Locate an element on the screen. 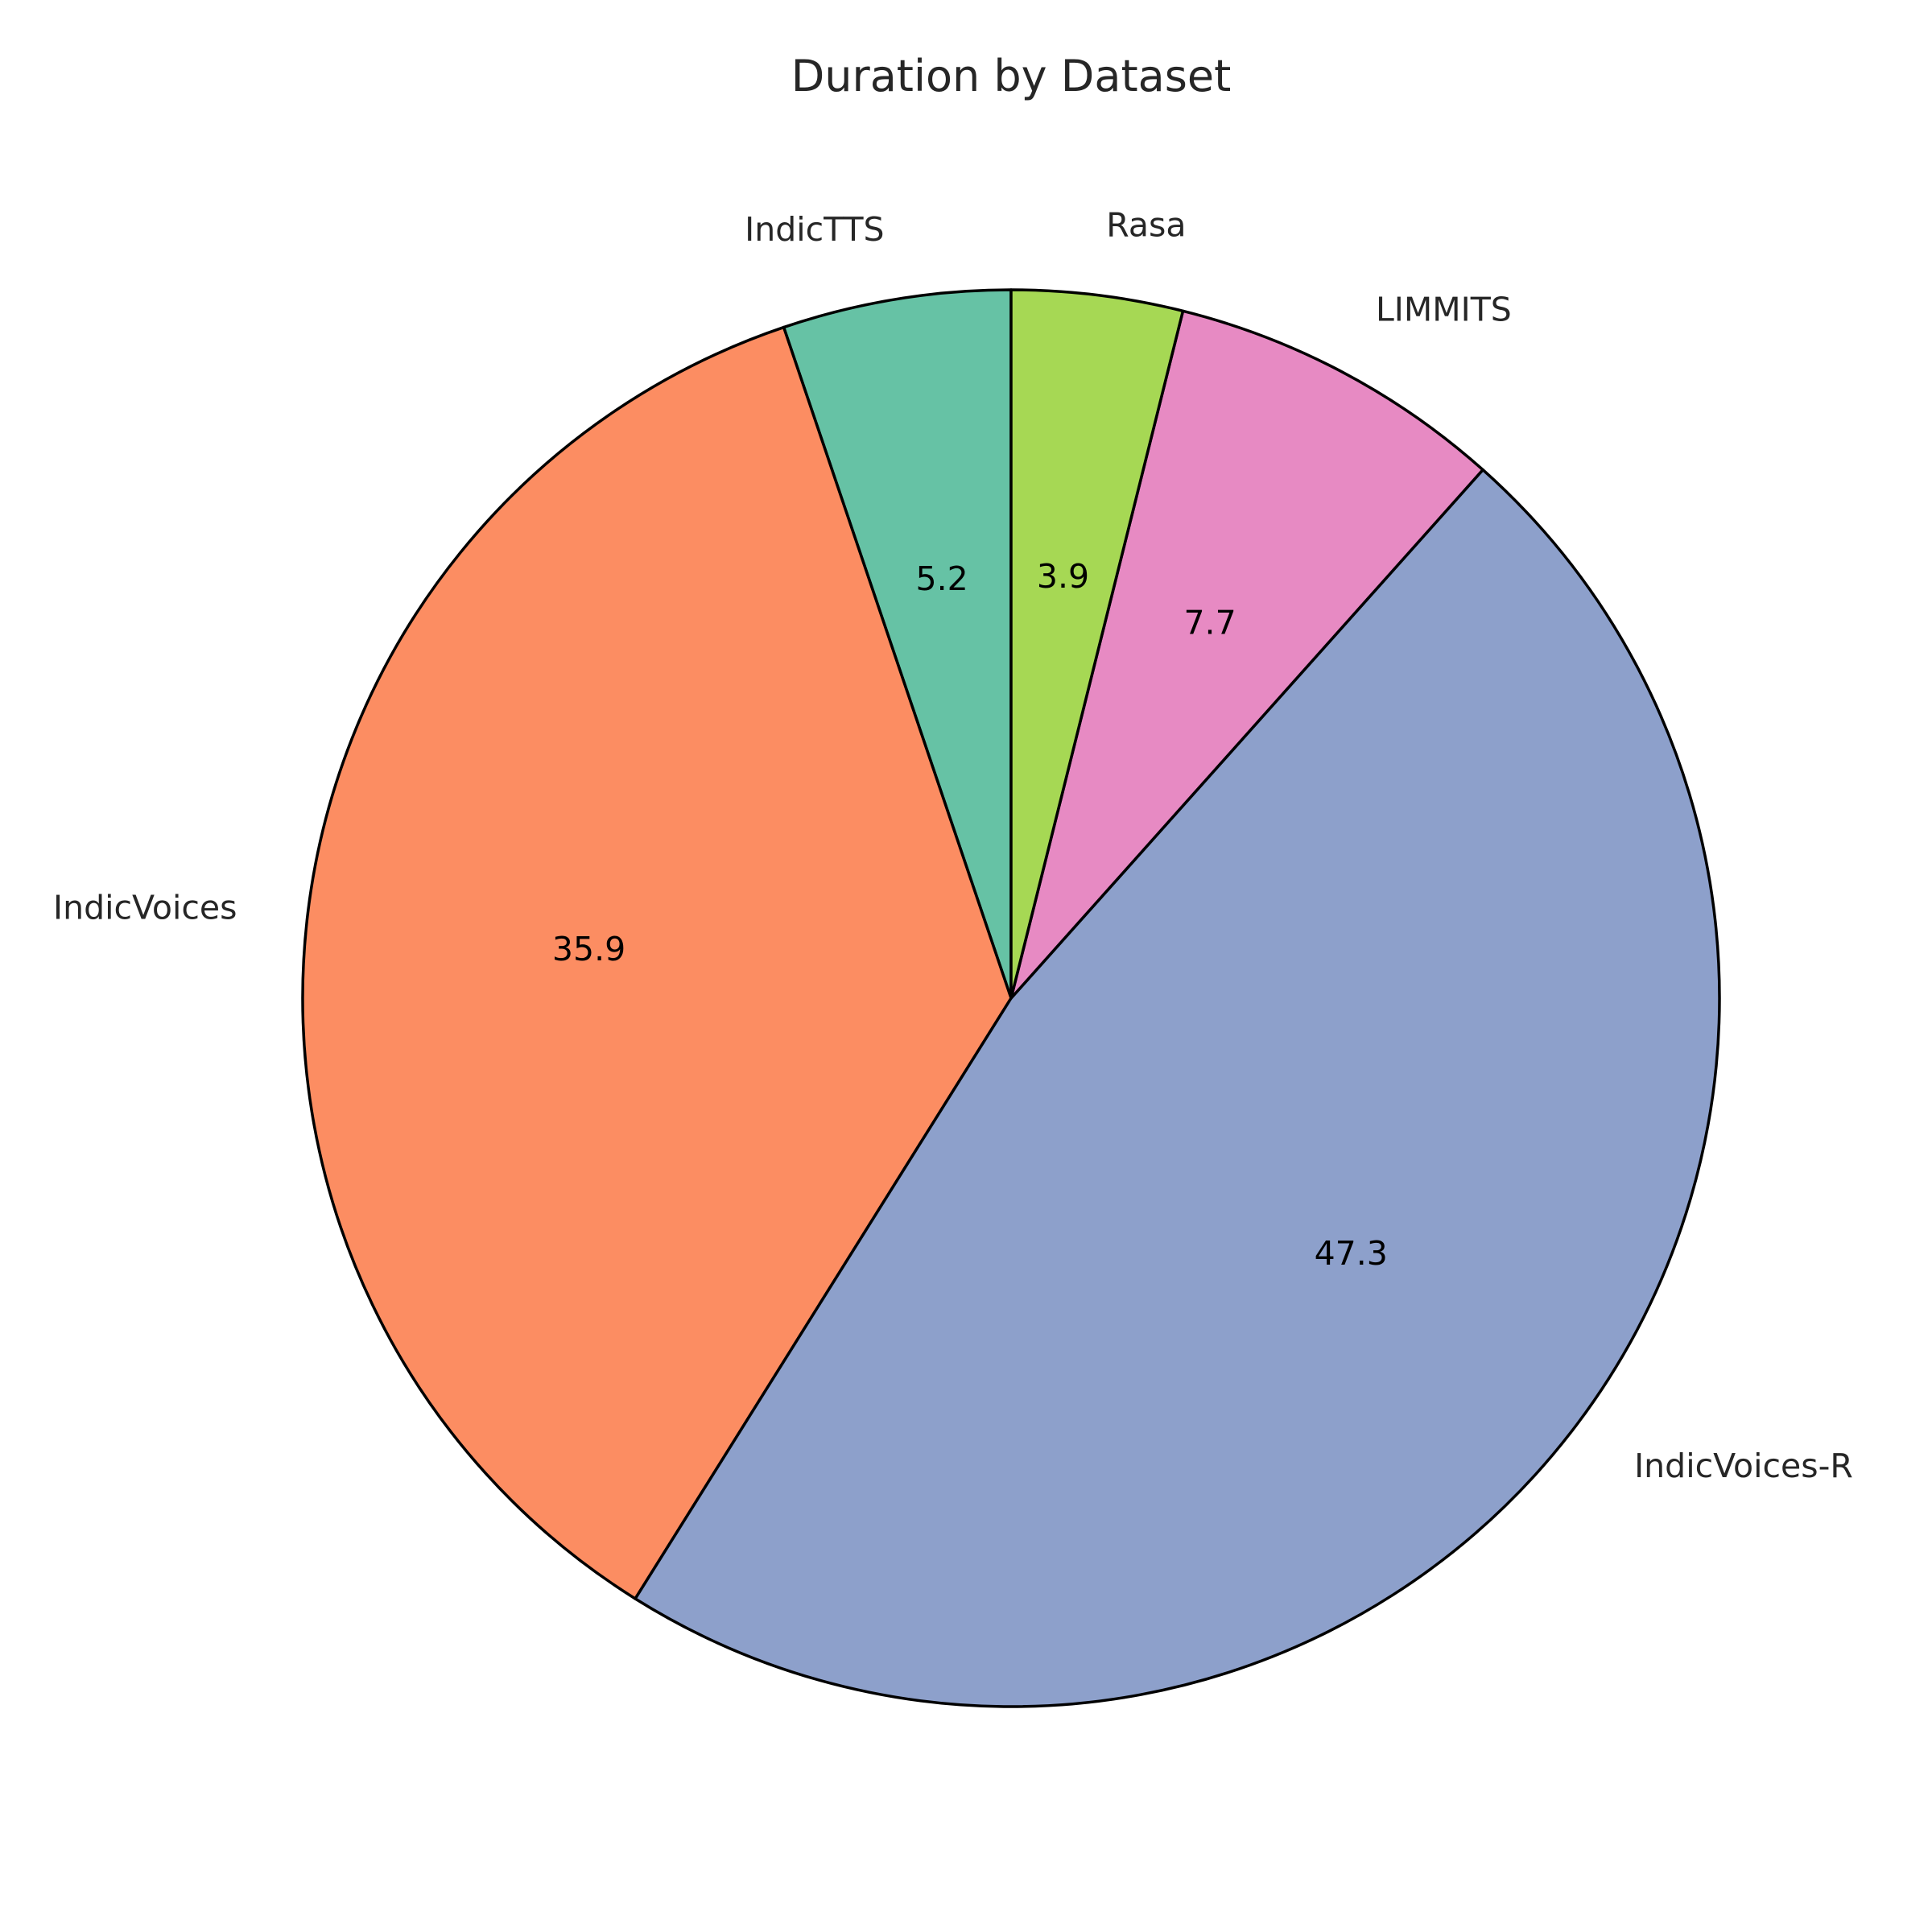 The height and width of the screenshot is (1932, 1932). pie-category-label-rasa: Rasa is located at coordinates (1146, 224).